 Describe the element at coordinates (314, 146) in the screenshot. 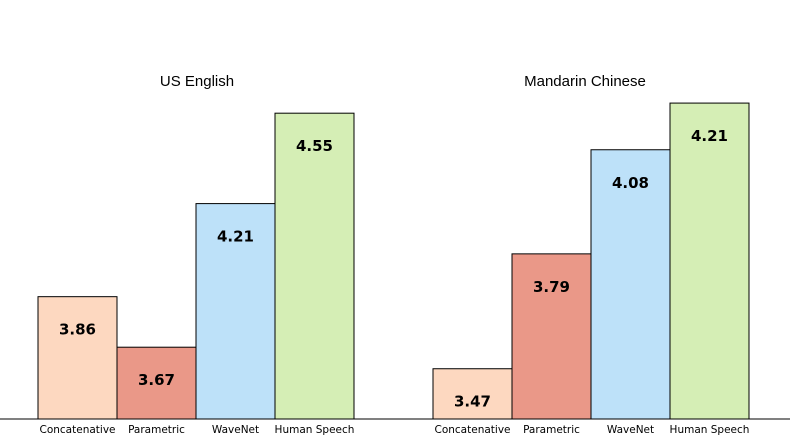

I see `bar-value-label: 4.55` at that location.